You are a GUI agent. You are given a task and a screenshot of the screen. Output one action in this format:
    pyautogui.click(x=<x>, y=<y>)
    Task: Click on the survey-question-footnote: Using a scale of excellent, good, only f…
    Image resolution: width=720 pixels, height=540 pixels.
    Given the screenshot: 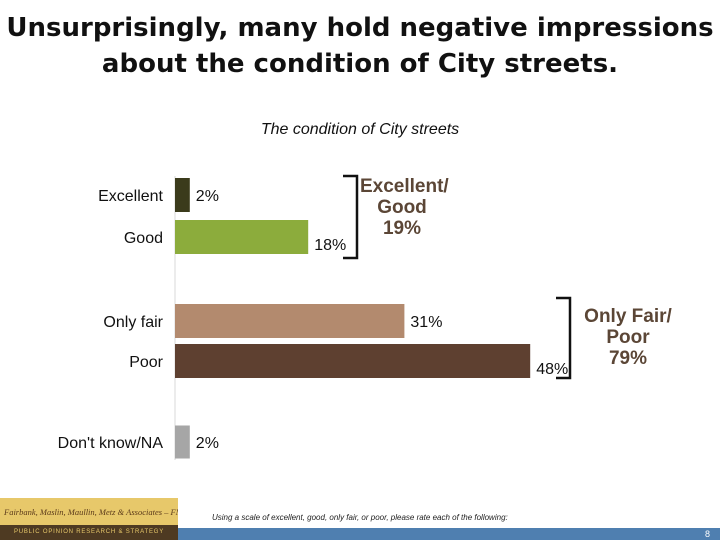 What is the action you would take?
    pyautogui.click(x=360, y=517)
    